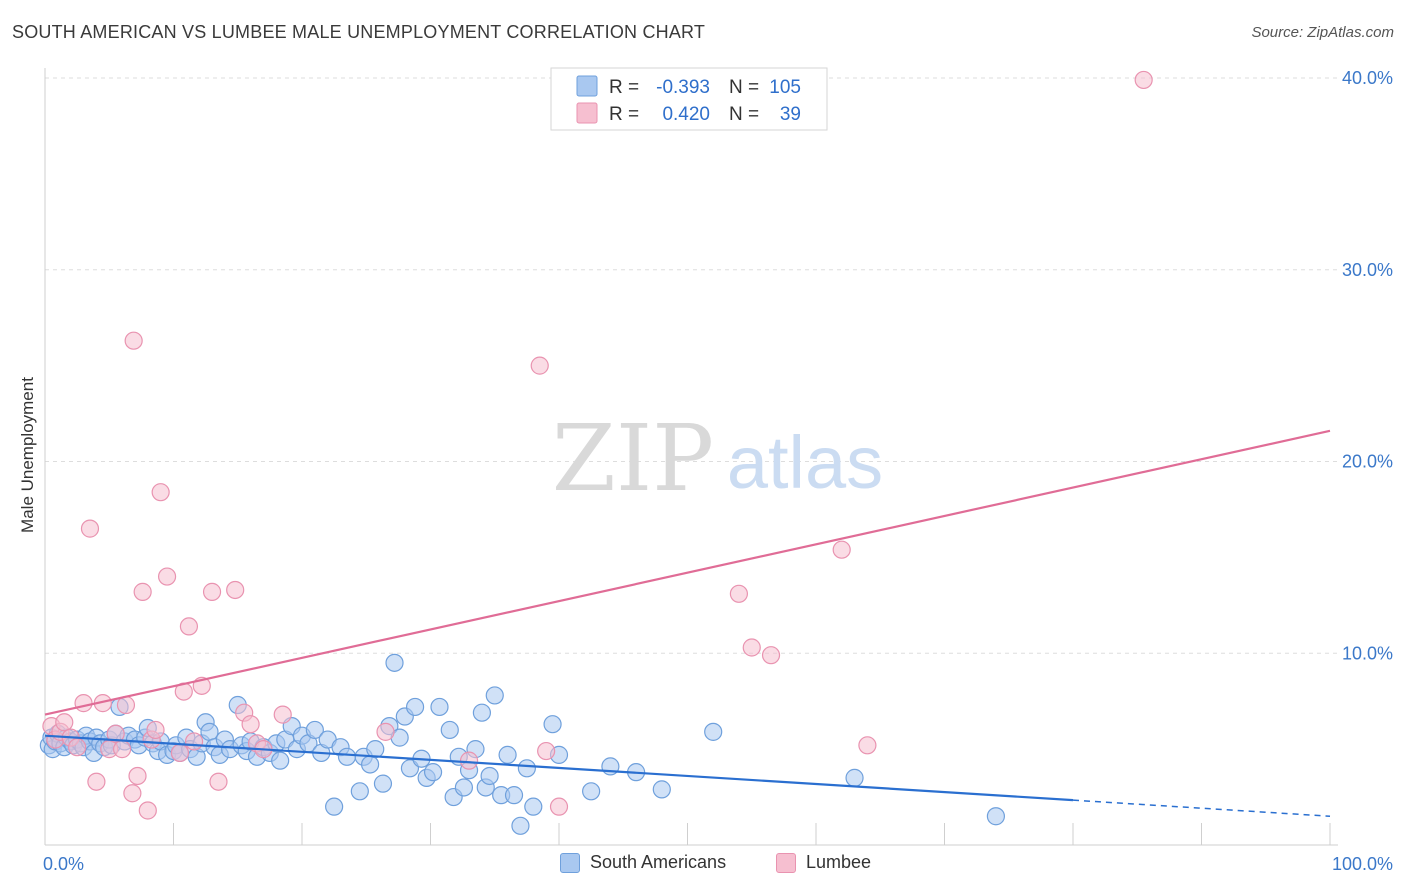 The height and width of the screenshot is (892, 1406). What do you see at coordinates (1322, 32) in the screenshot?
I see `source-label: Source: ZipAtlas.com` at bounding box center [1322, 32].